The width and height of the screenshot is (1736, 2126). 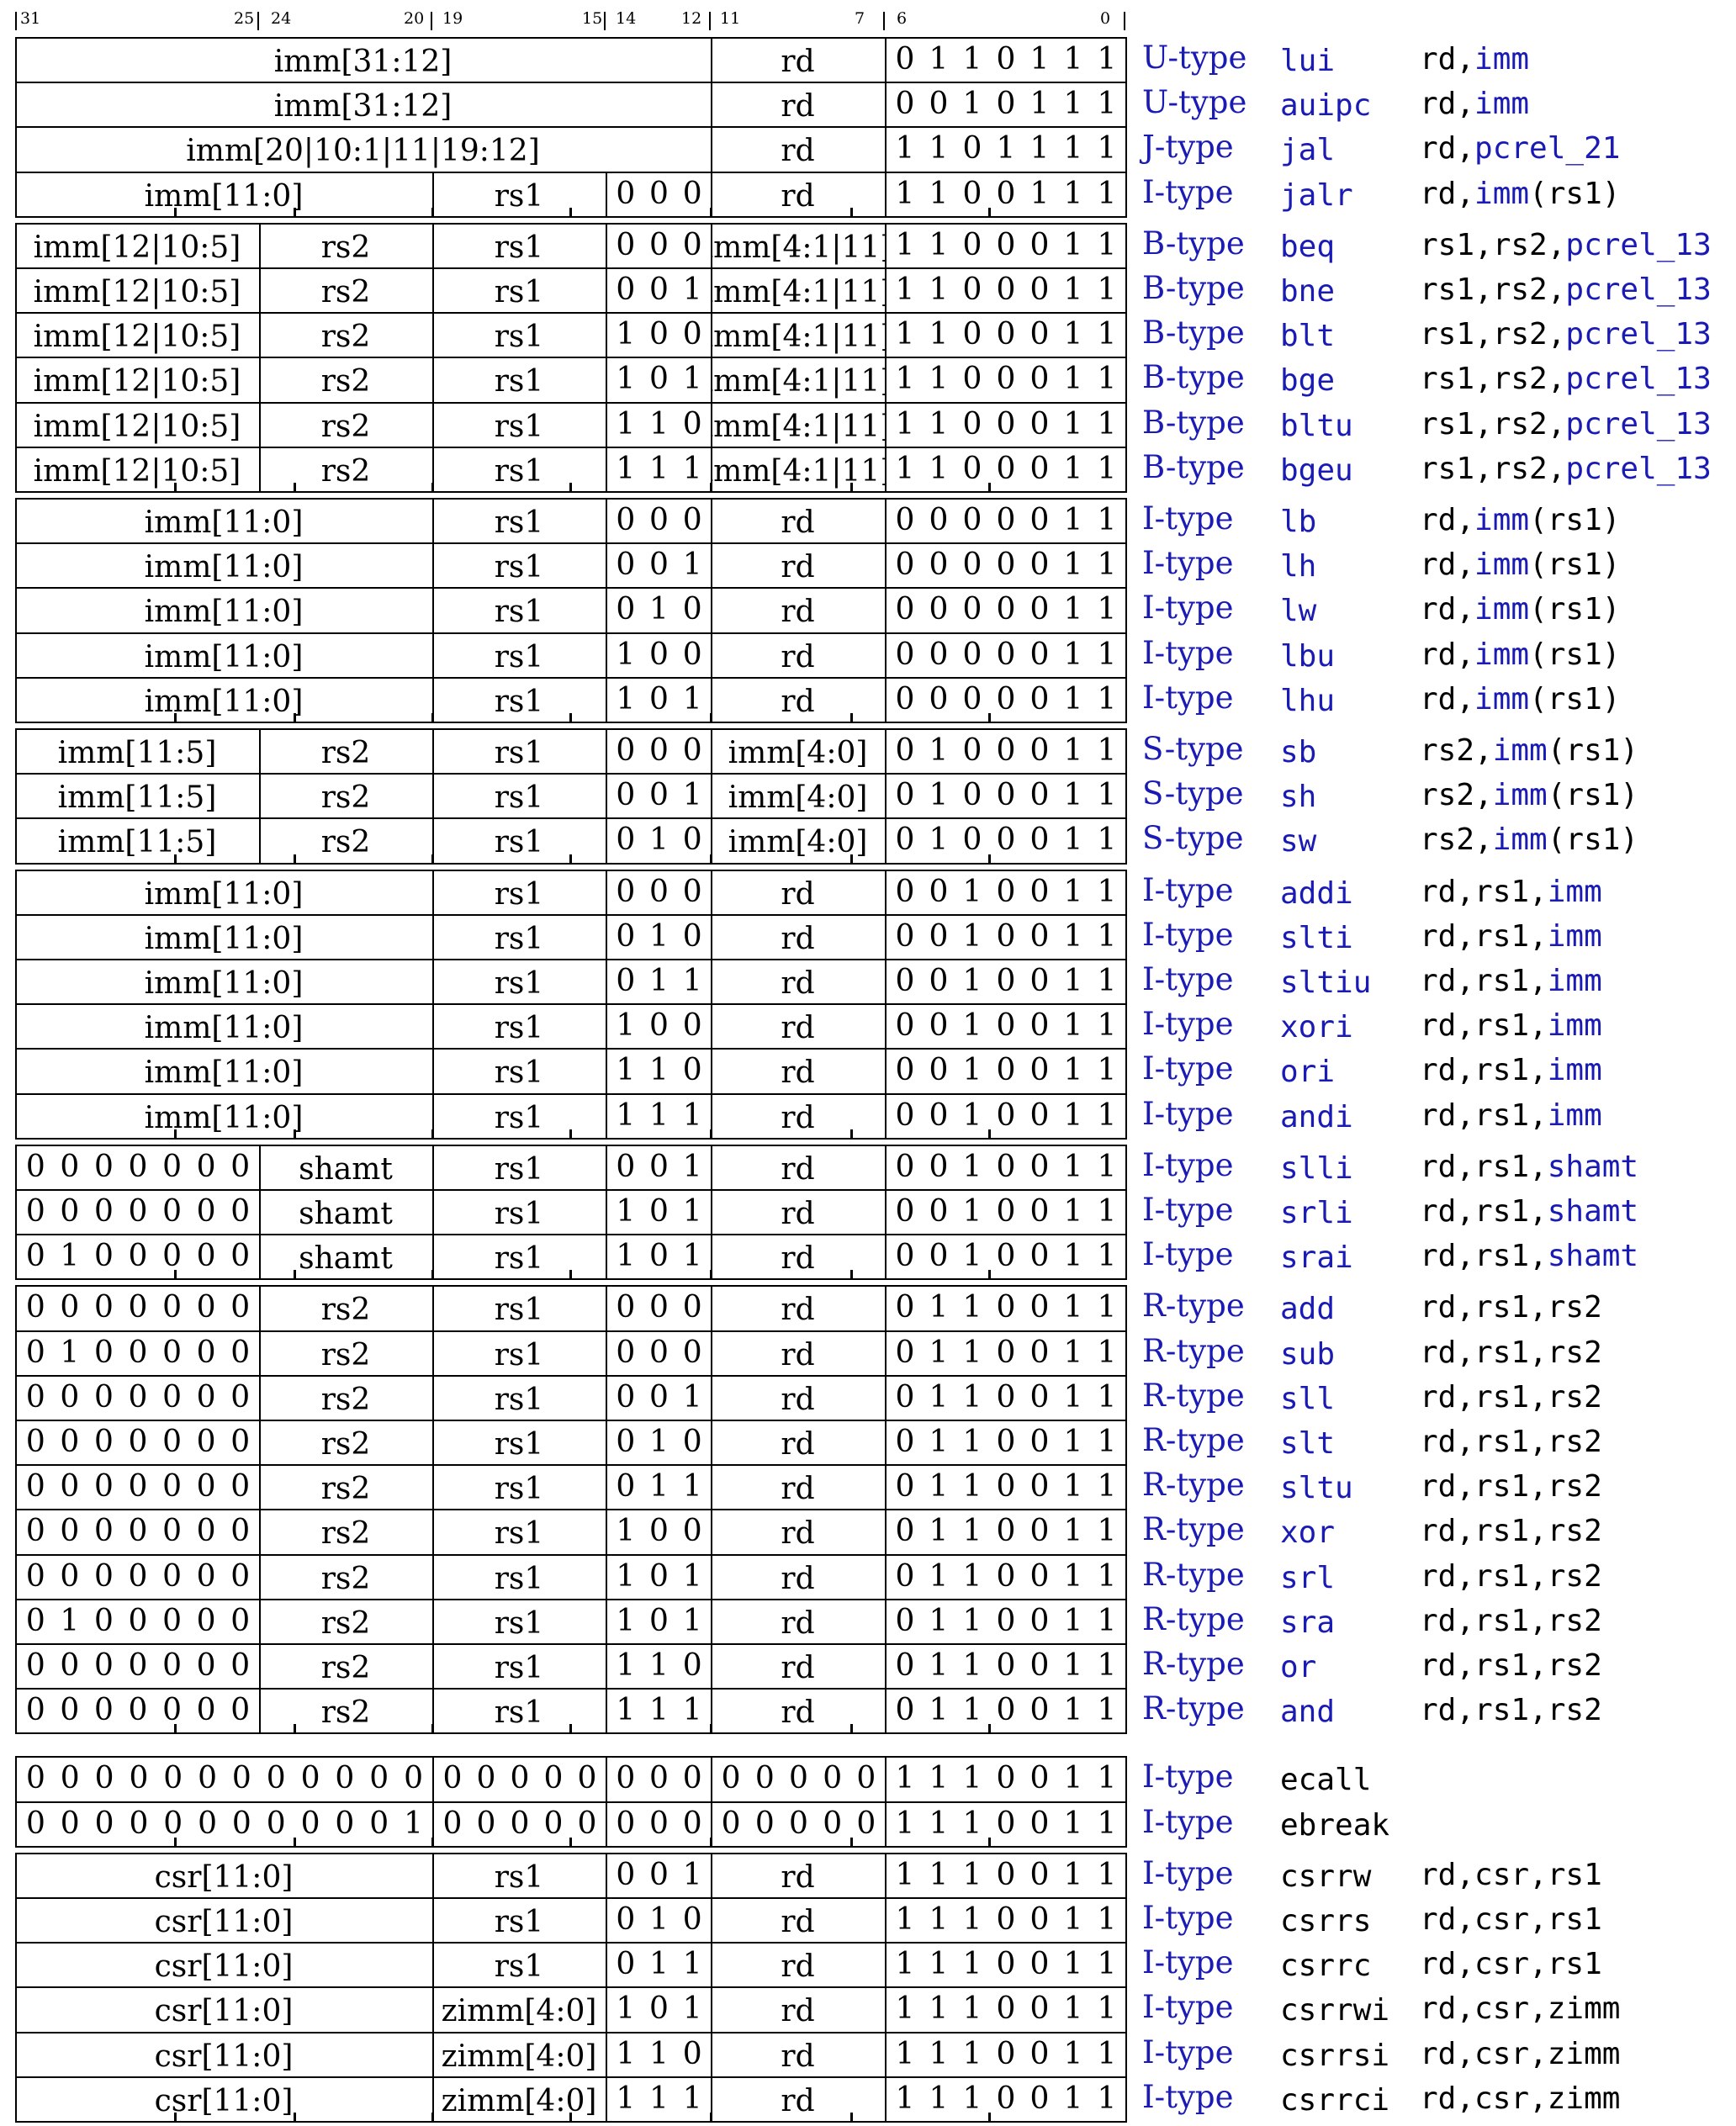 I want to click on operand-text: rd,, so click(x=1447, y=565).